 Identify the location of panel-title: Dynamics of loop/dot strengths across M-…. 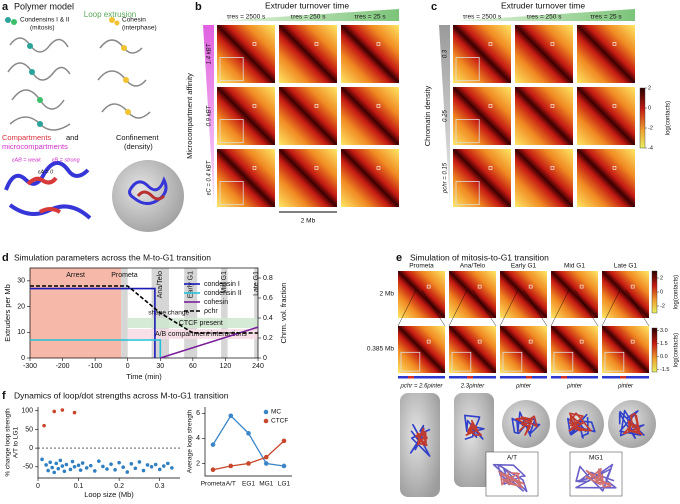
(121, 395).